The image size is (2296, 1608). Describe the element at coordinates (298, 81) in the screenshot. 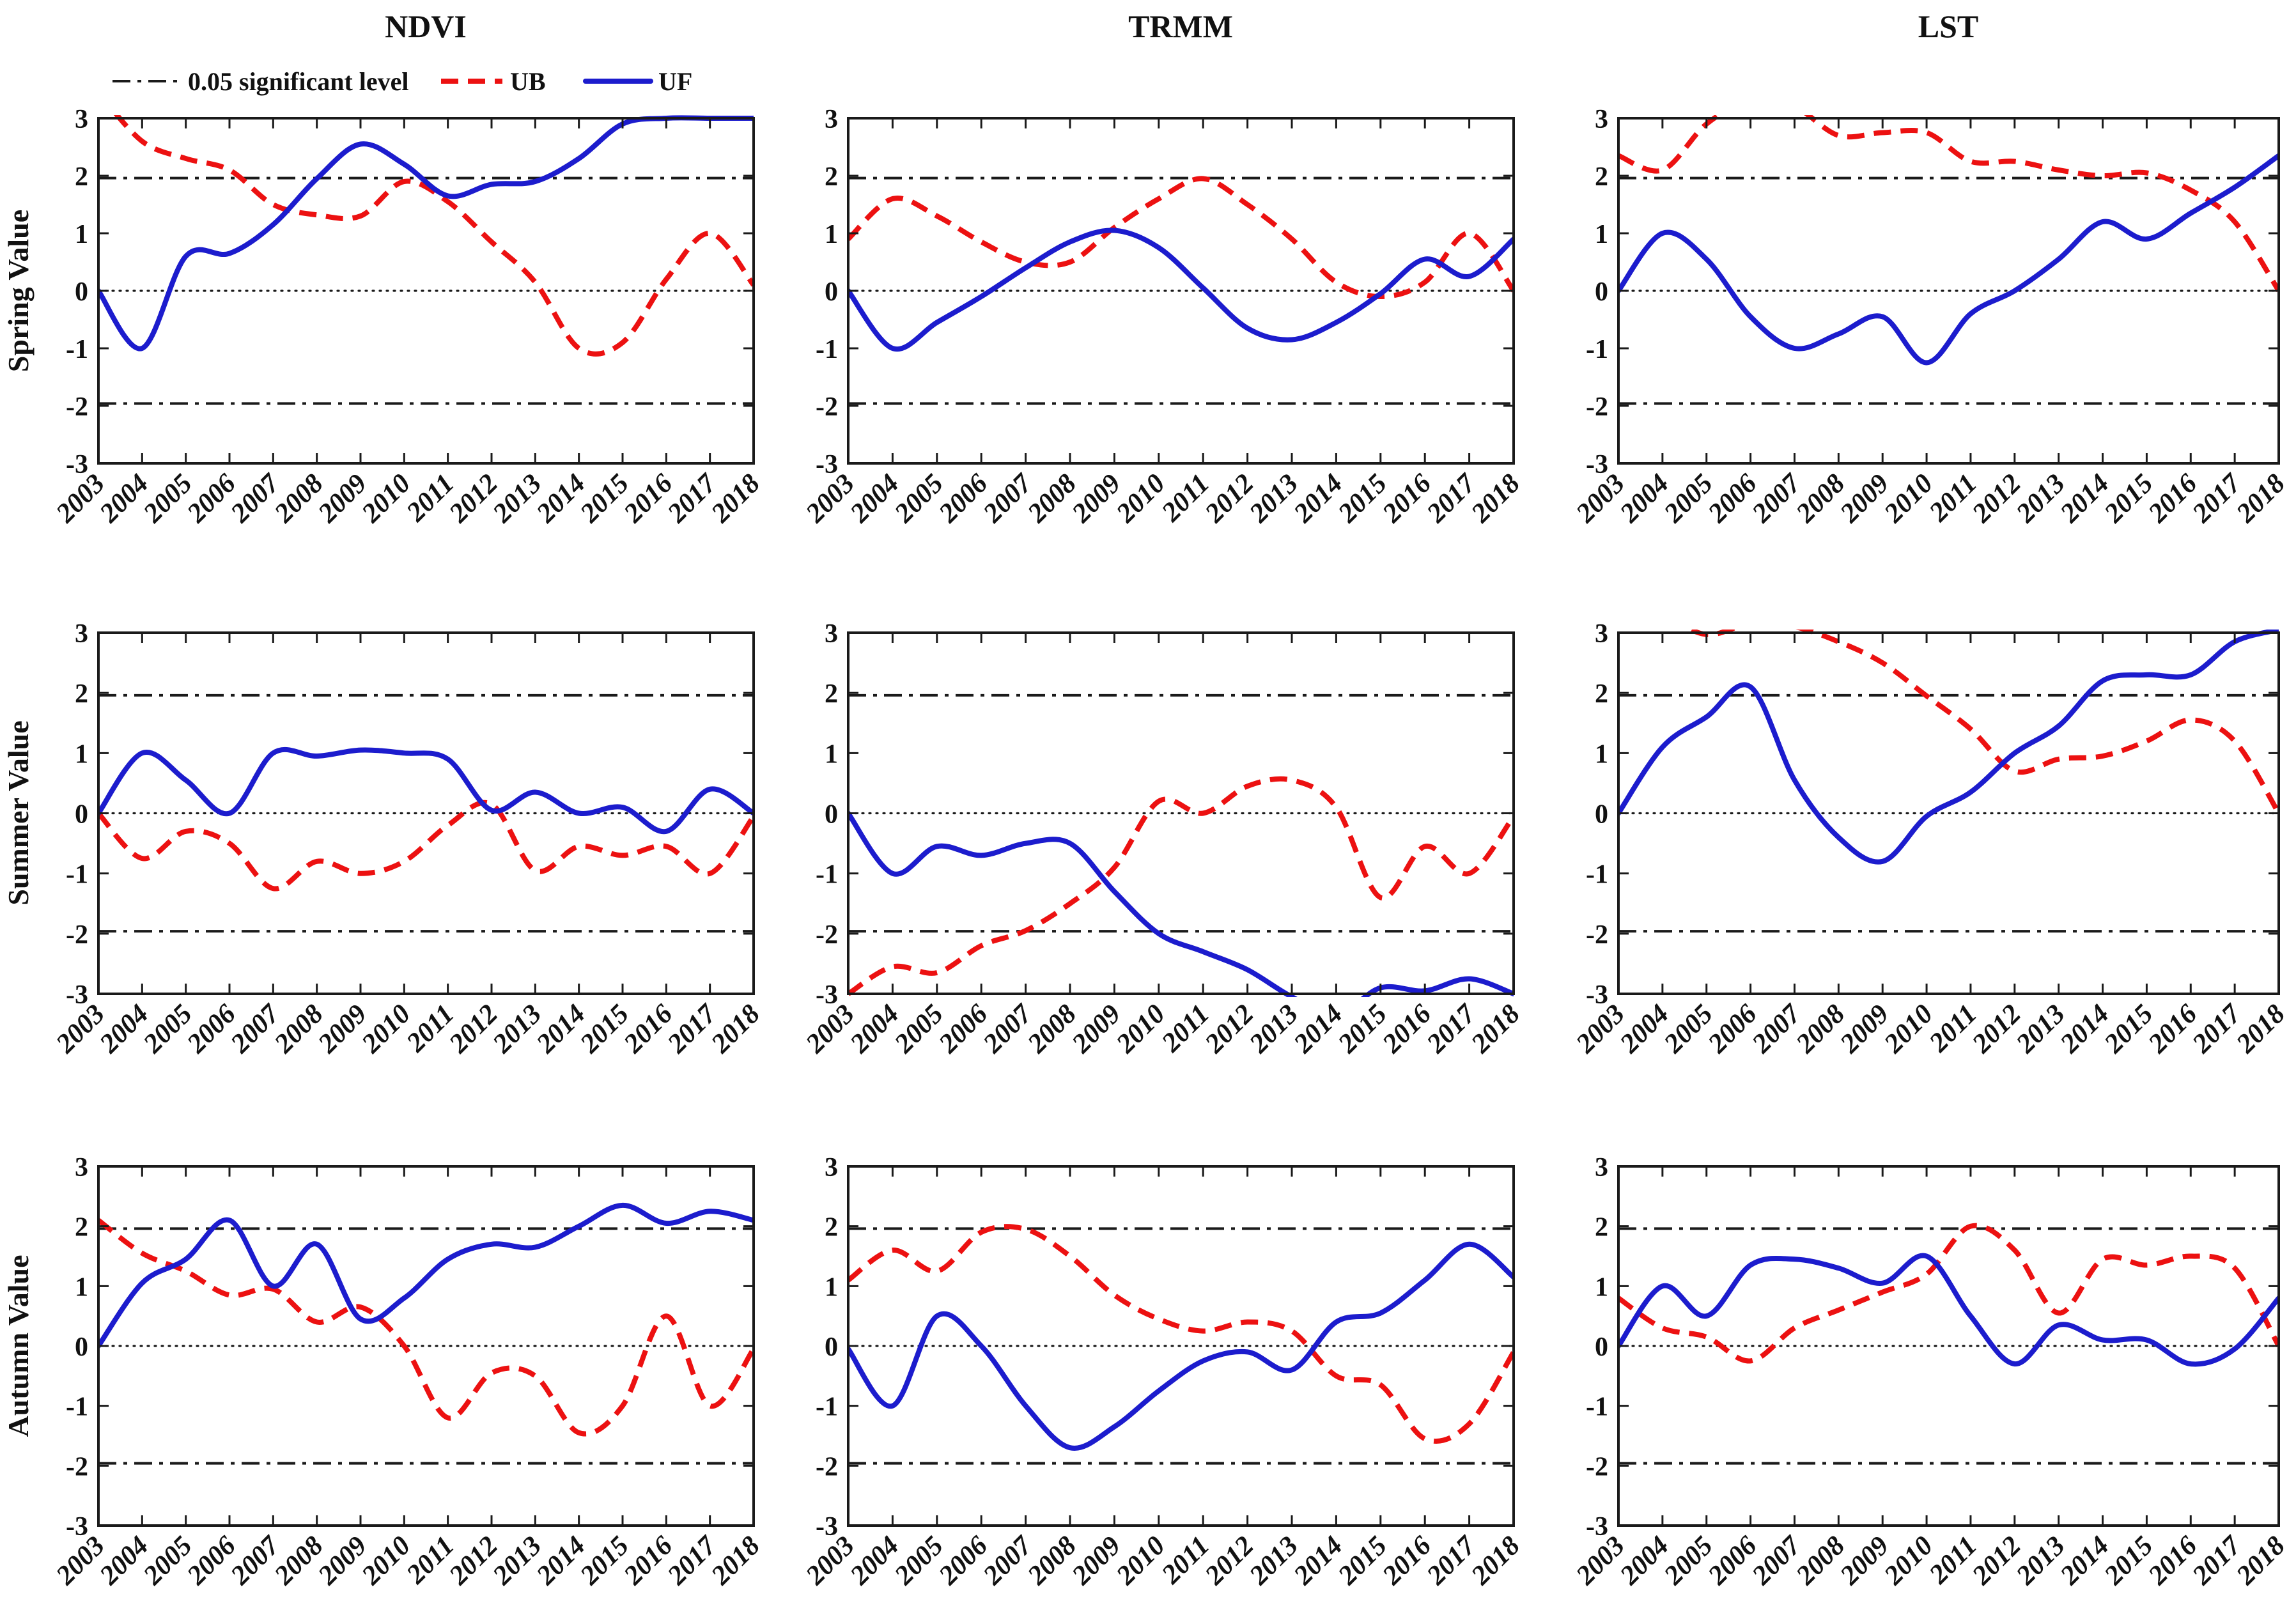

I see `legend-significance-label: 0.05 significant level` at that location.